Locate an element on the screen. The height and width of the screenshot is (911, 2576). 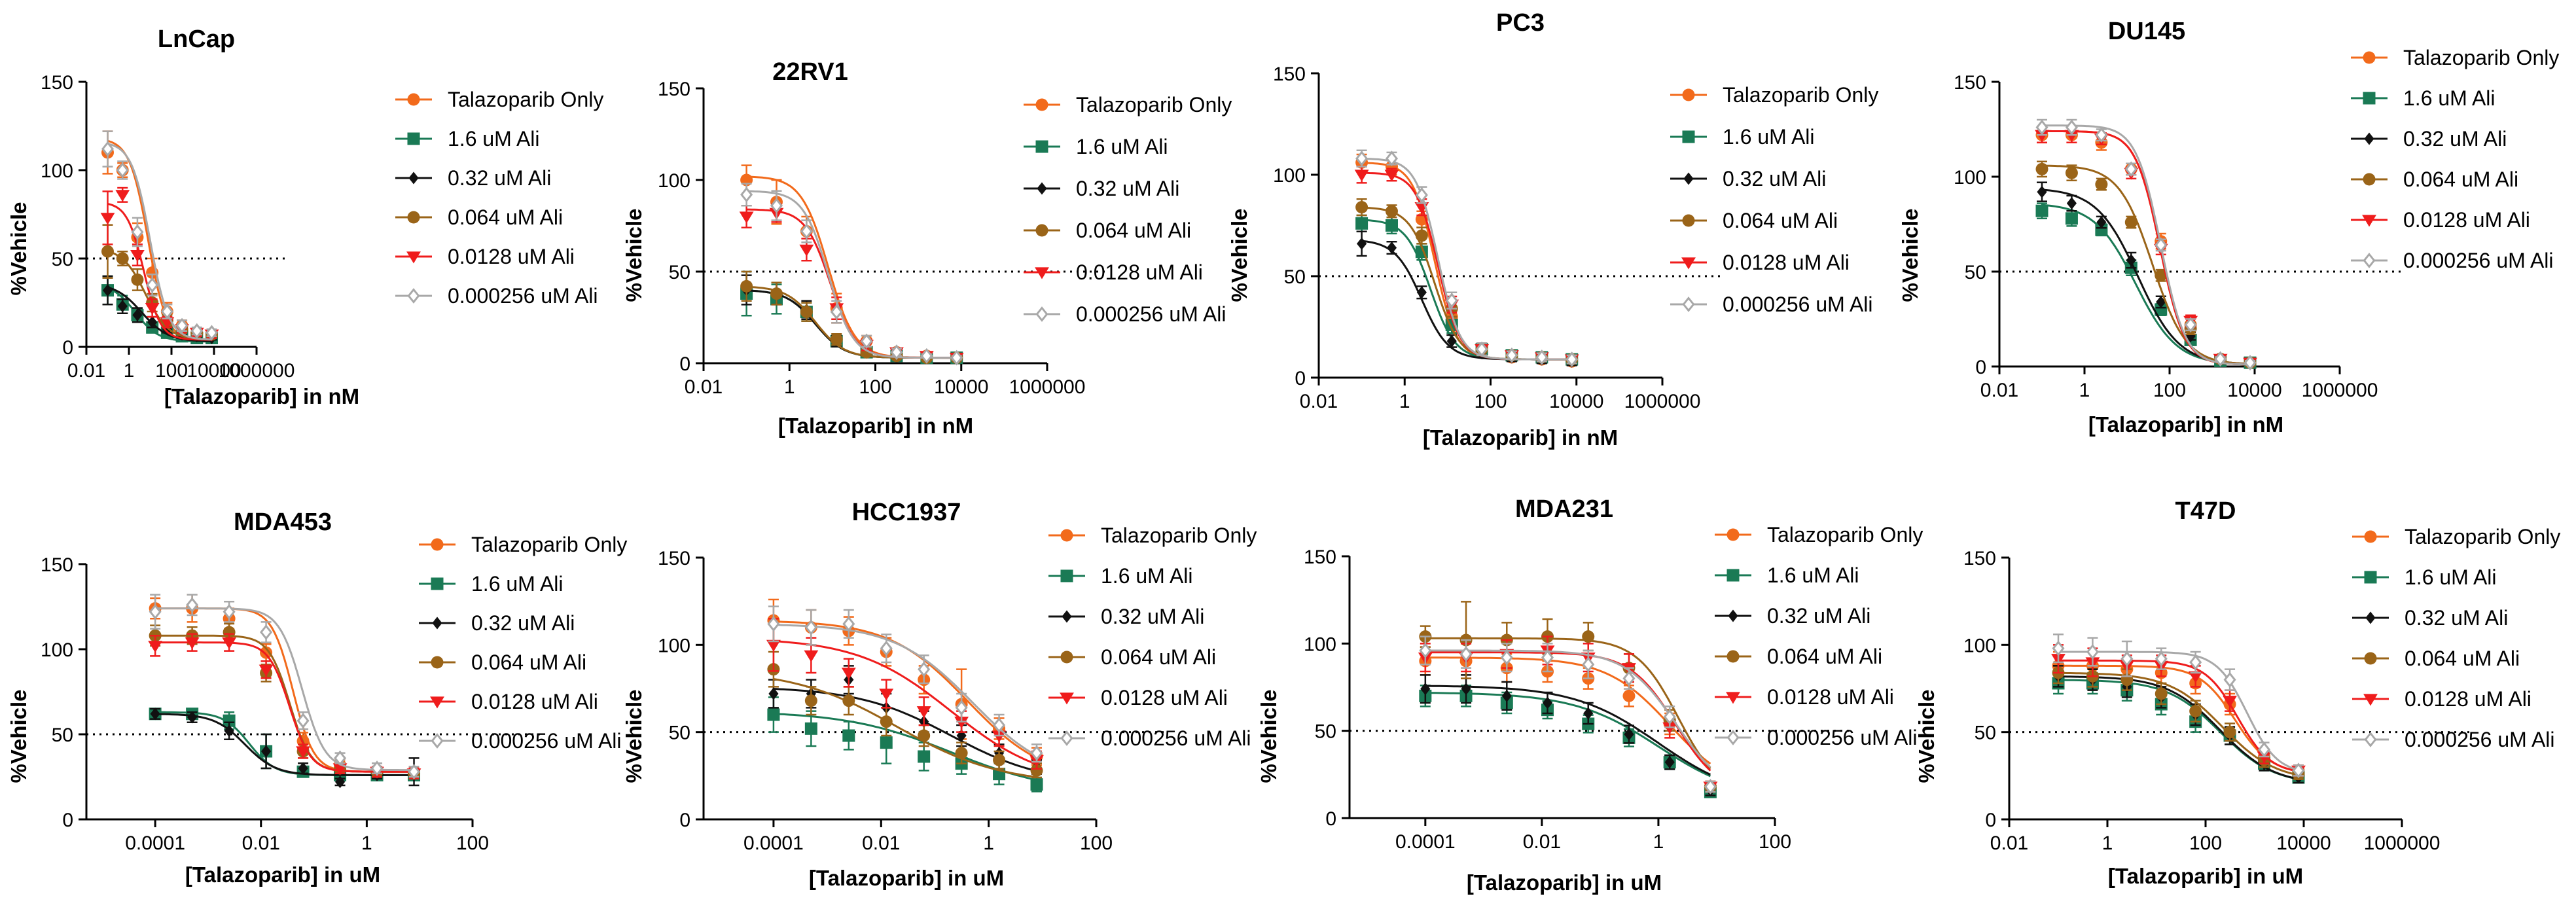
series-0-000256-um-ali is located at coordinates (905, 684).